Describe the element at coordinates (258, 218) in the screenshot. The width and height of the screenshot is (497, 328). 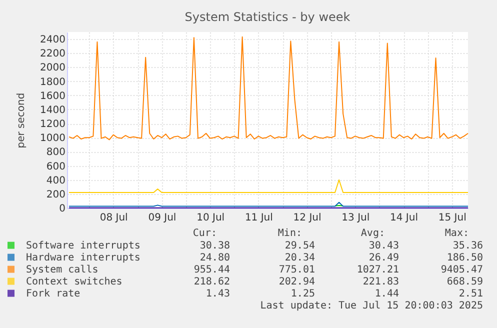
I see `x-tick-label: 11 Jul` at that location.